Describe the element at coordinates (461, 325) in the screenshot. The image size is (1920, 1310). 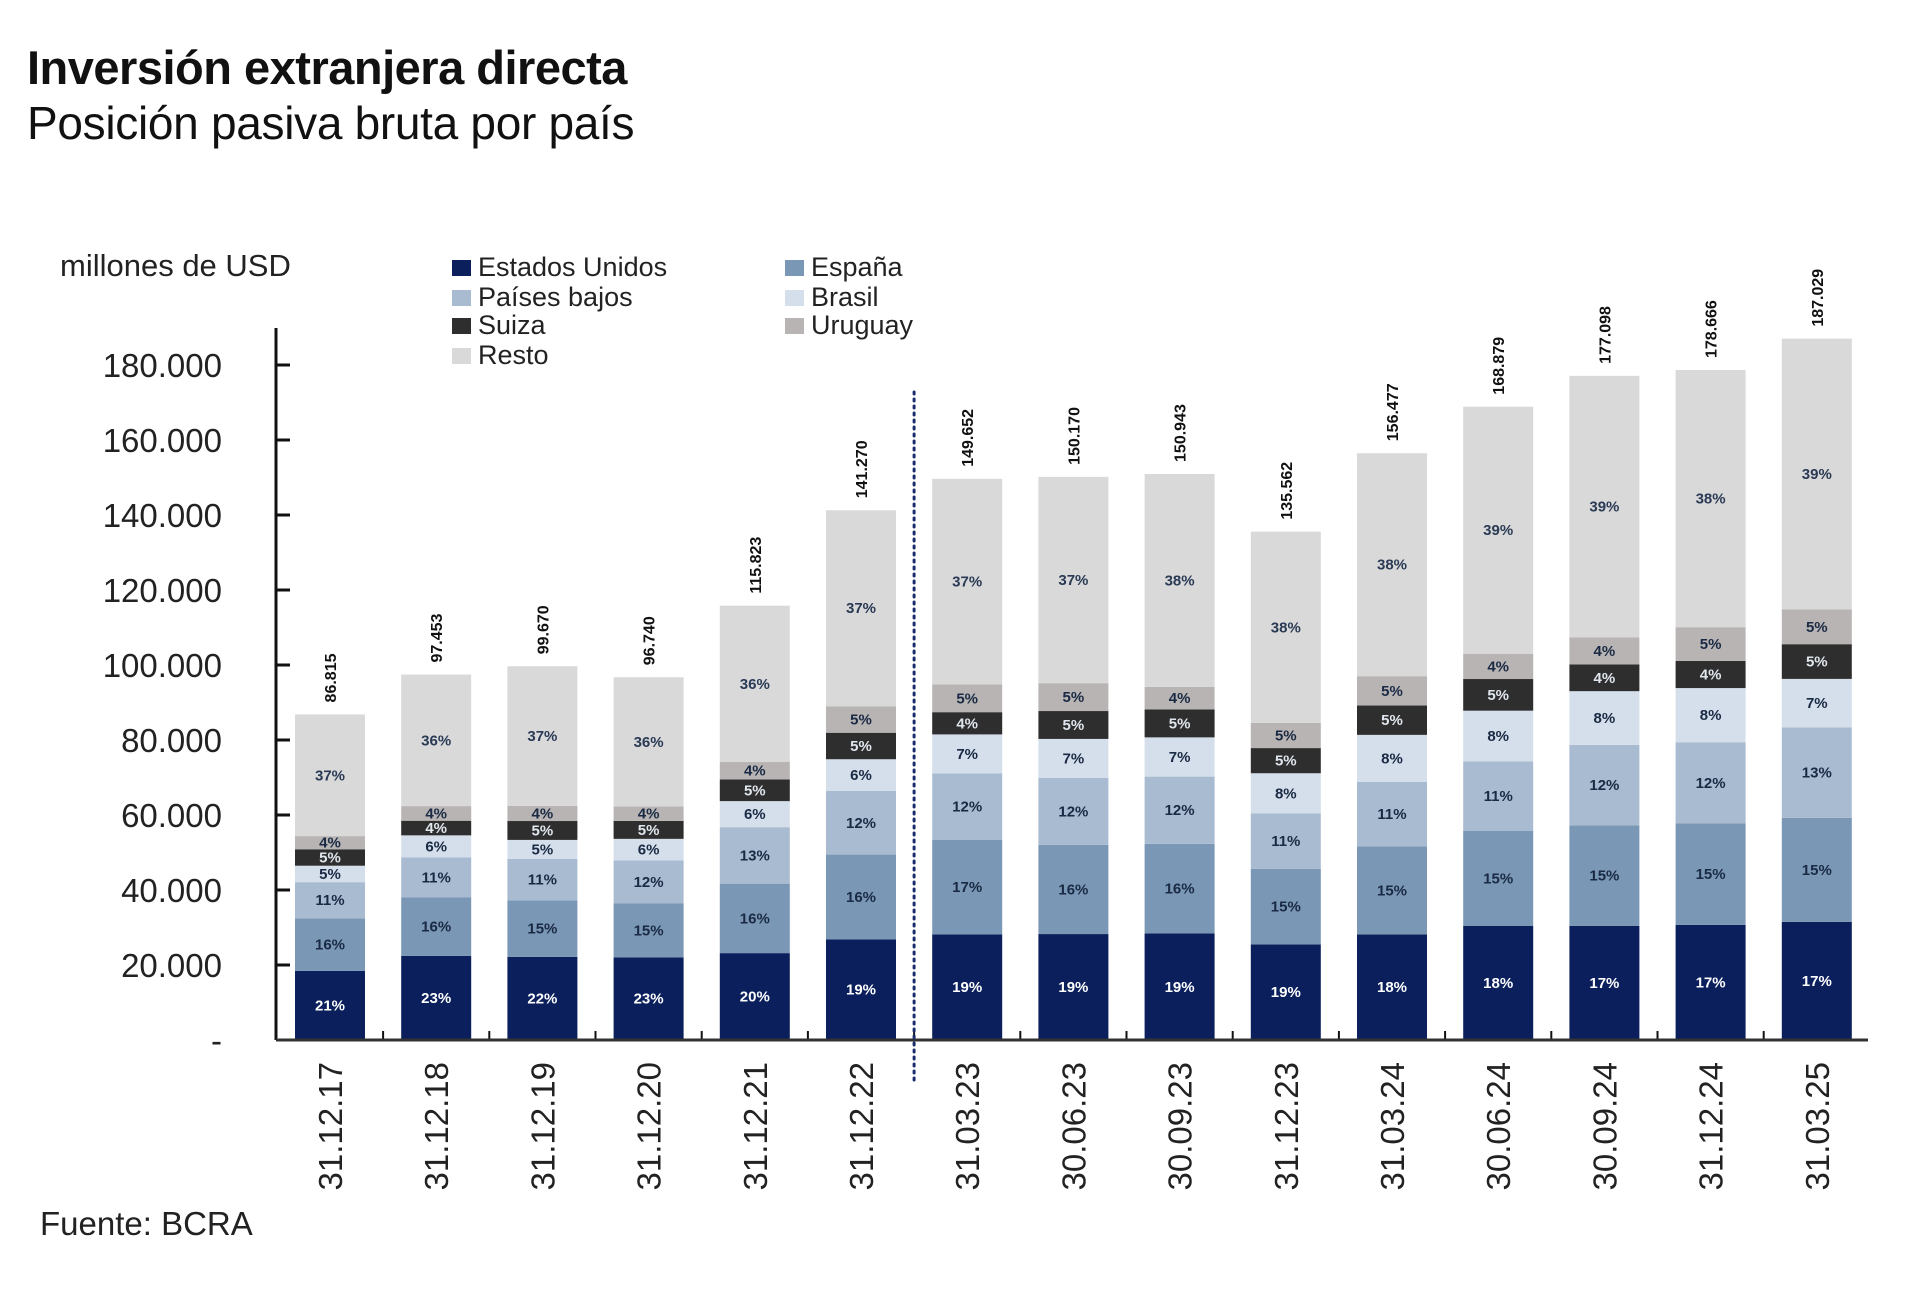
I see `legend-swatch-suiza` at that location.